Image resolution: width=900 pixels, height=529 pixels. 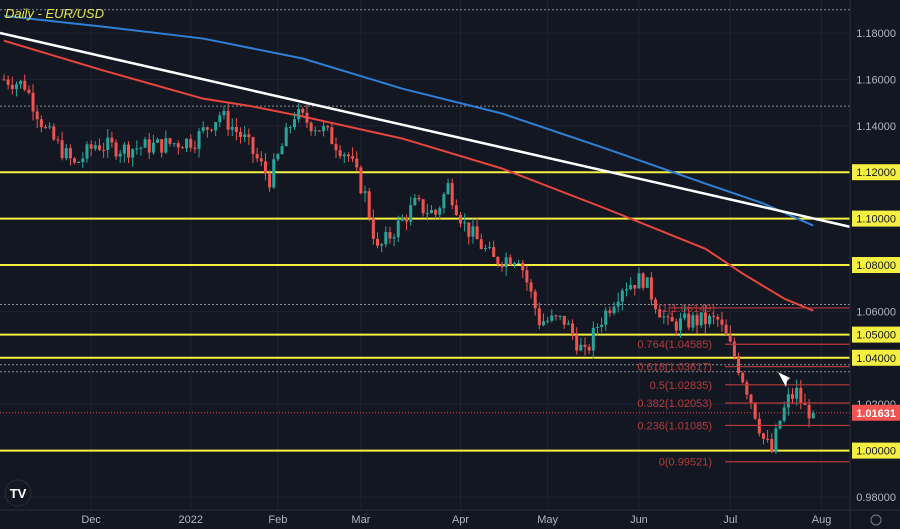 What do you see at coordinates (876, 34) in the screenshot?
I see `price-tick-label: 1.18000` at bounding box center [876, 34].